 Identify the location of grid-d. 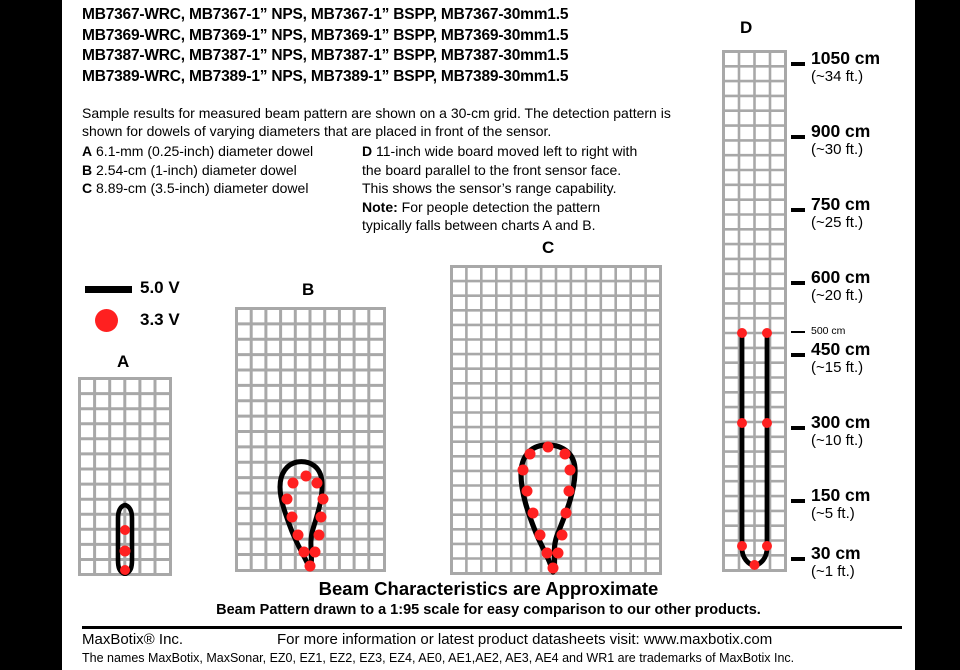
(754, 311).